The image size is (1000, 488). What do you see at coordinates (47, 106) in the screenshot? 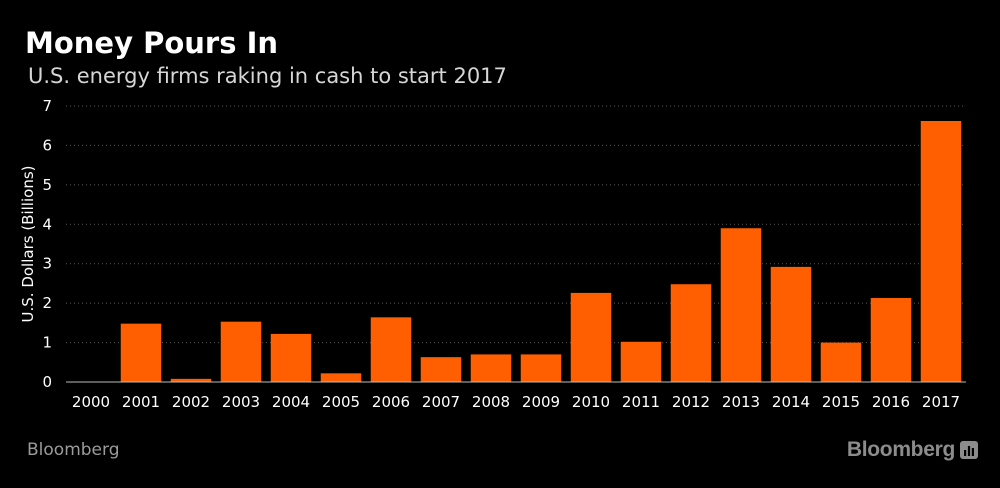
I see `y-tick-label: 7` at bounding box center [47, 106].